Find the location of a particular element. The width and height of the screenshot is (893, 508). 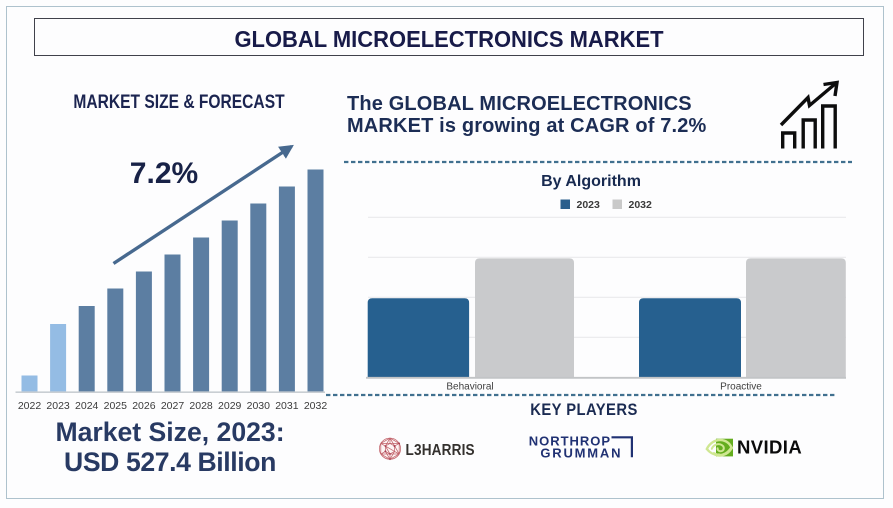

svg-text: GRUMMAN is located at coordinates (581, 452).